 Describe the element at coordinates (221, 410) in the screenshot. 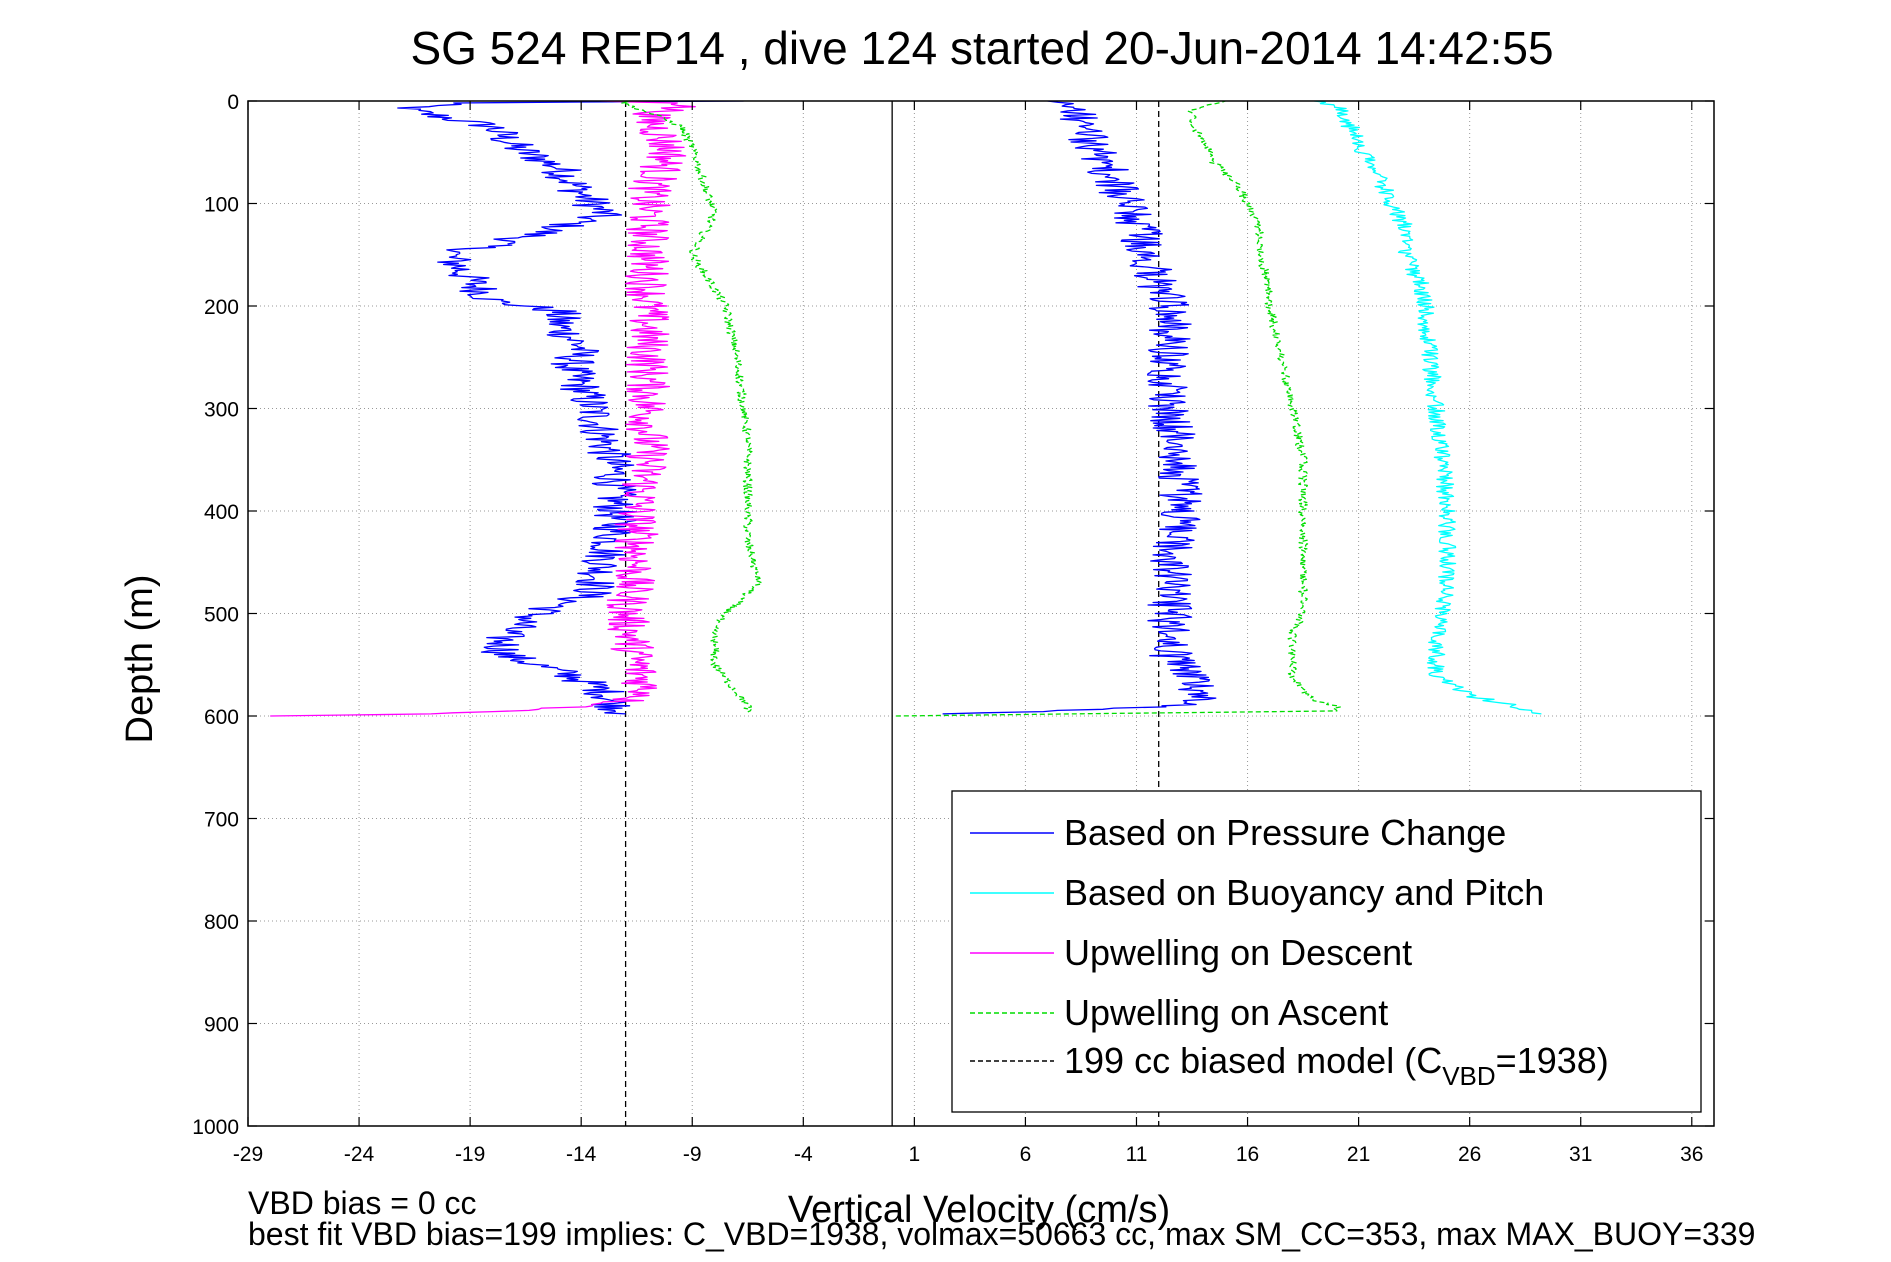

I see `y-tick-label: 300` at that location.